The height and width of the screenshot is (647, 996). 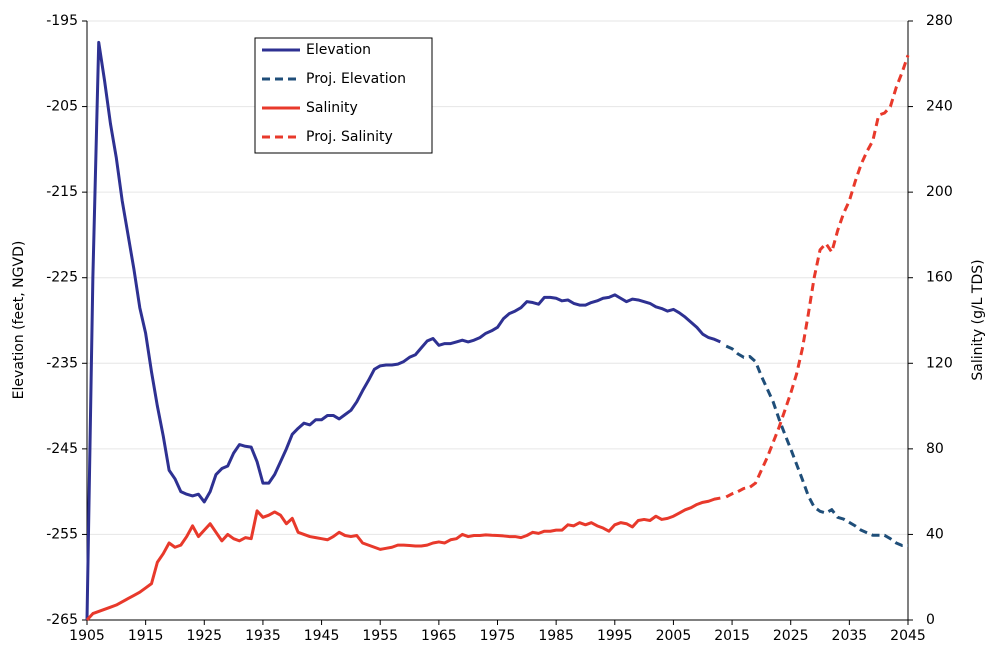 I want to click on legend-label: Salinity, so click(x=332, y=108).